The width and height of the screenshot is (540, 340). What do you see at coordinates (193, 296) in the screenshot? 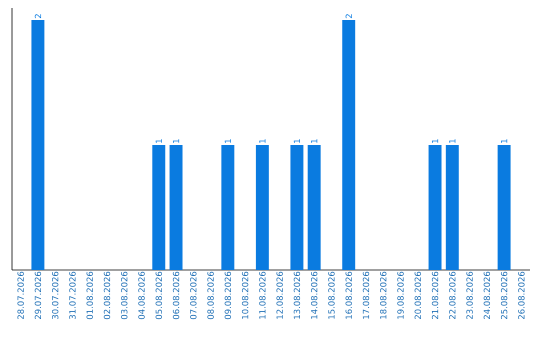
I see `x-tick-label: 07.08.2026` at bounding box center [193, 296].